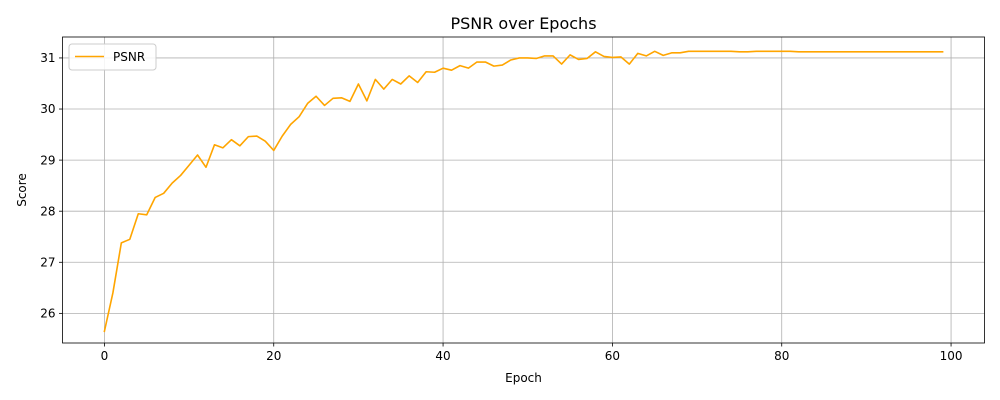  Describe the element at coordinates (47, 211) in the screenshot. I see `y-tick-label: 28` at that location.